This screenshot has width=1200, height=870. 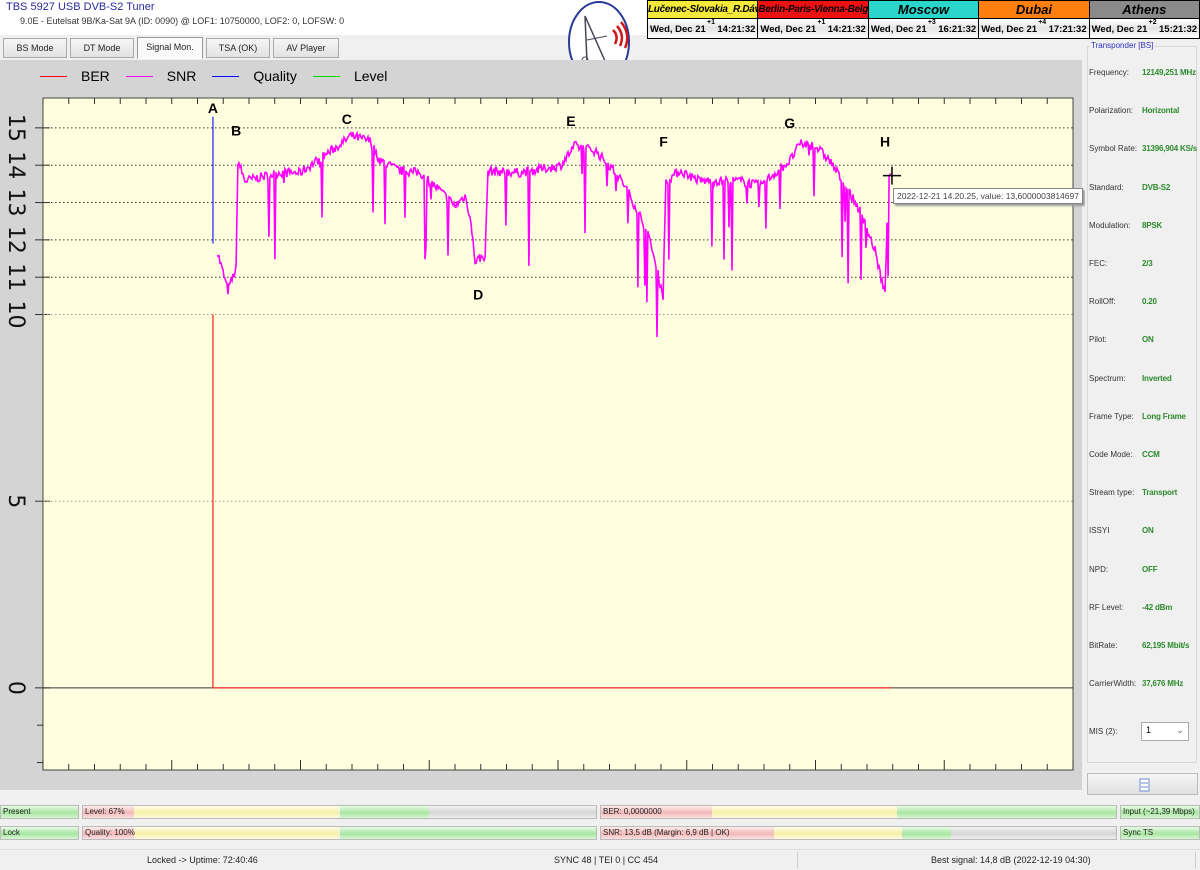 I want to click on panel-menu-button, so click(x=1142, y=784).